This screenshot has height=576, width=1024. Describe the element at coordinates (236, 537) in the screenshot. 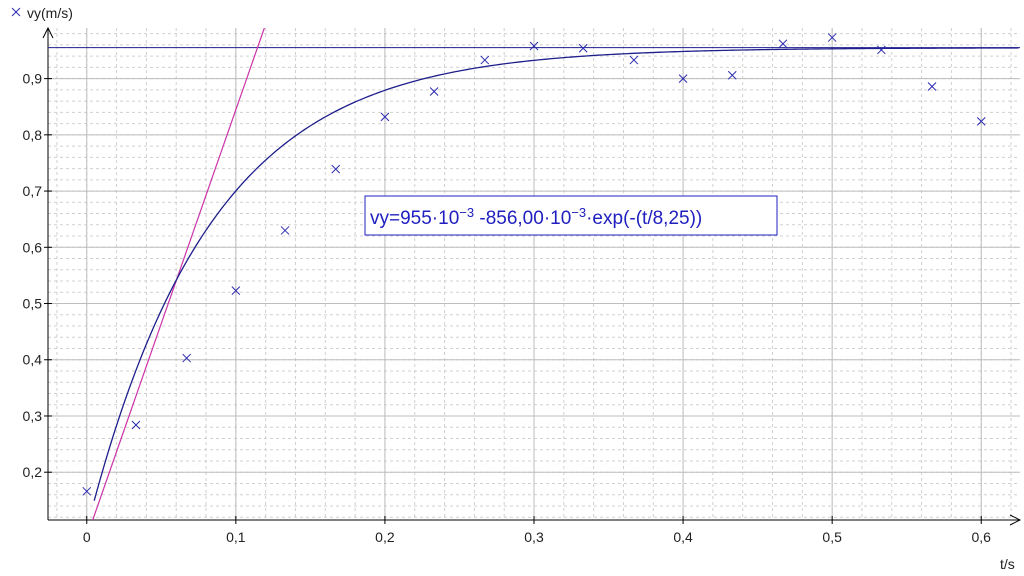

I see `x-tick-label: 0,1` at that location.